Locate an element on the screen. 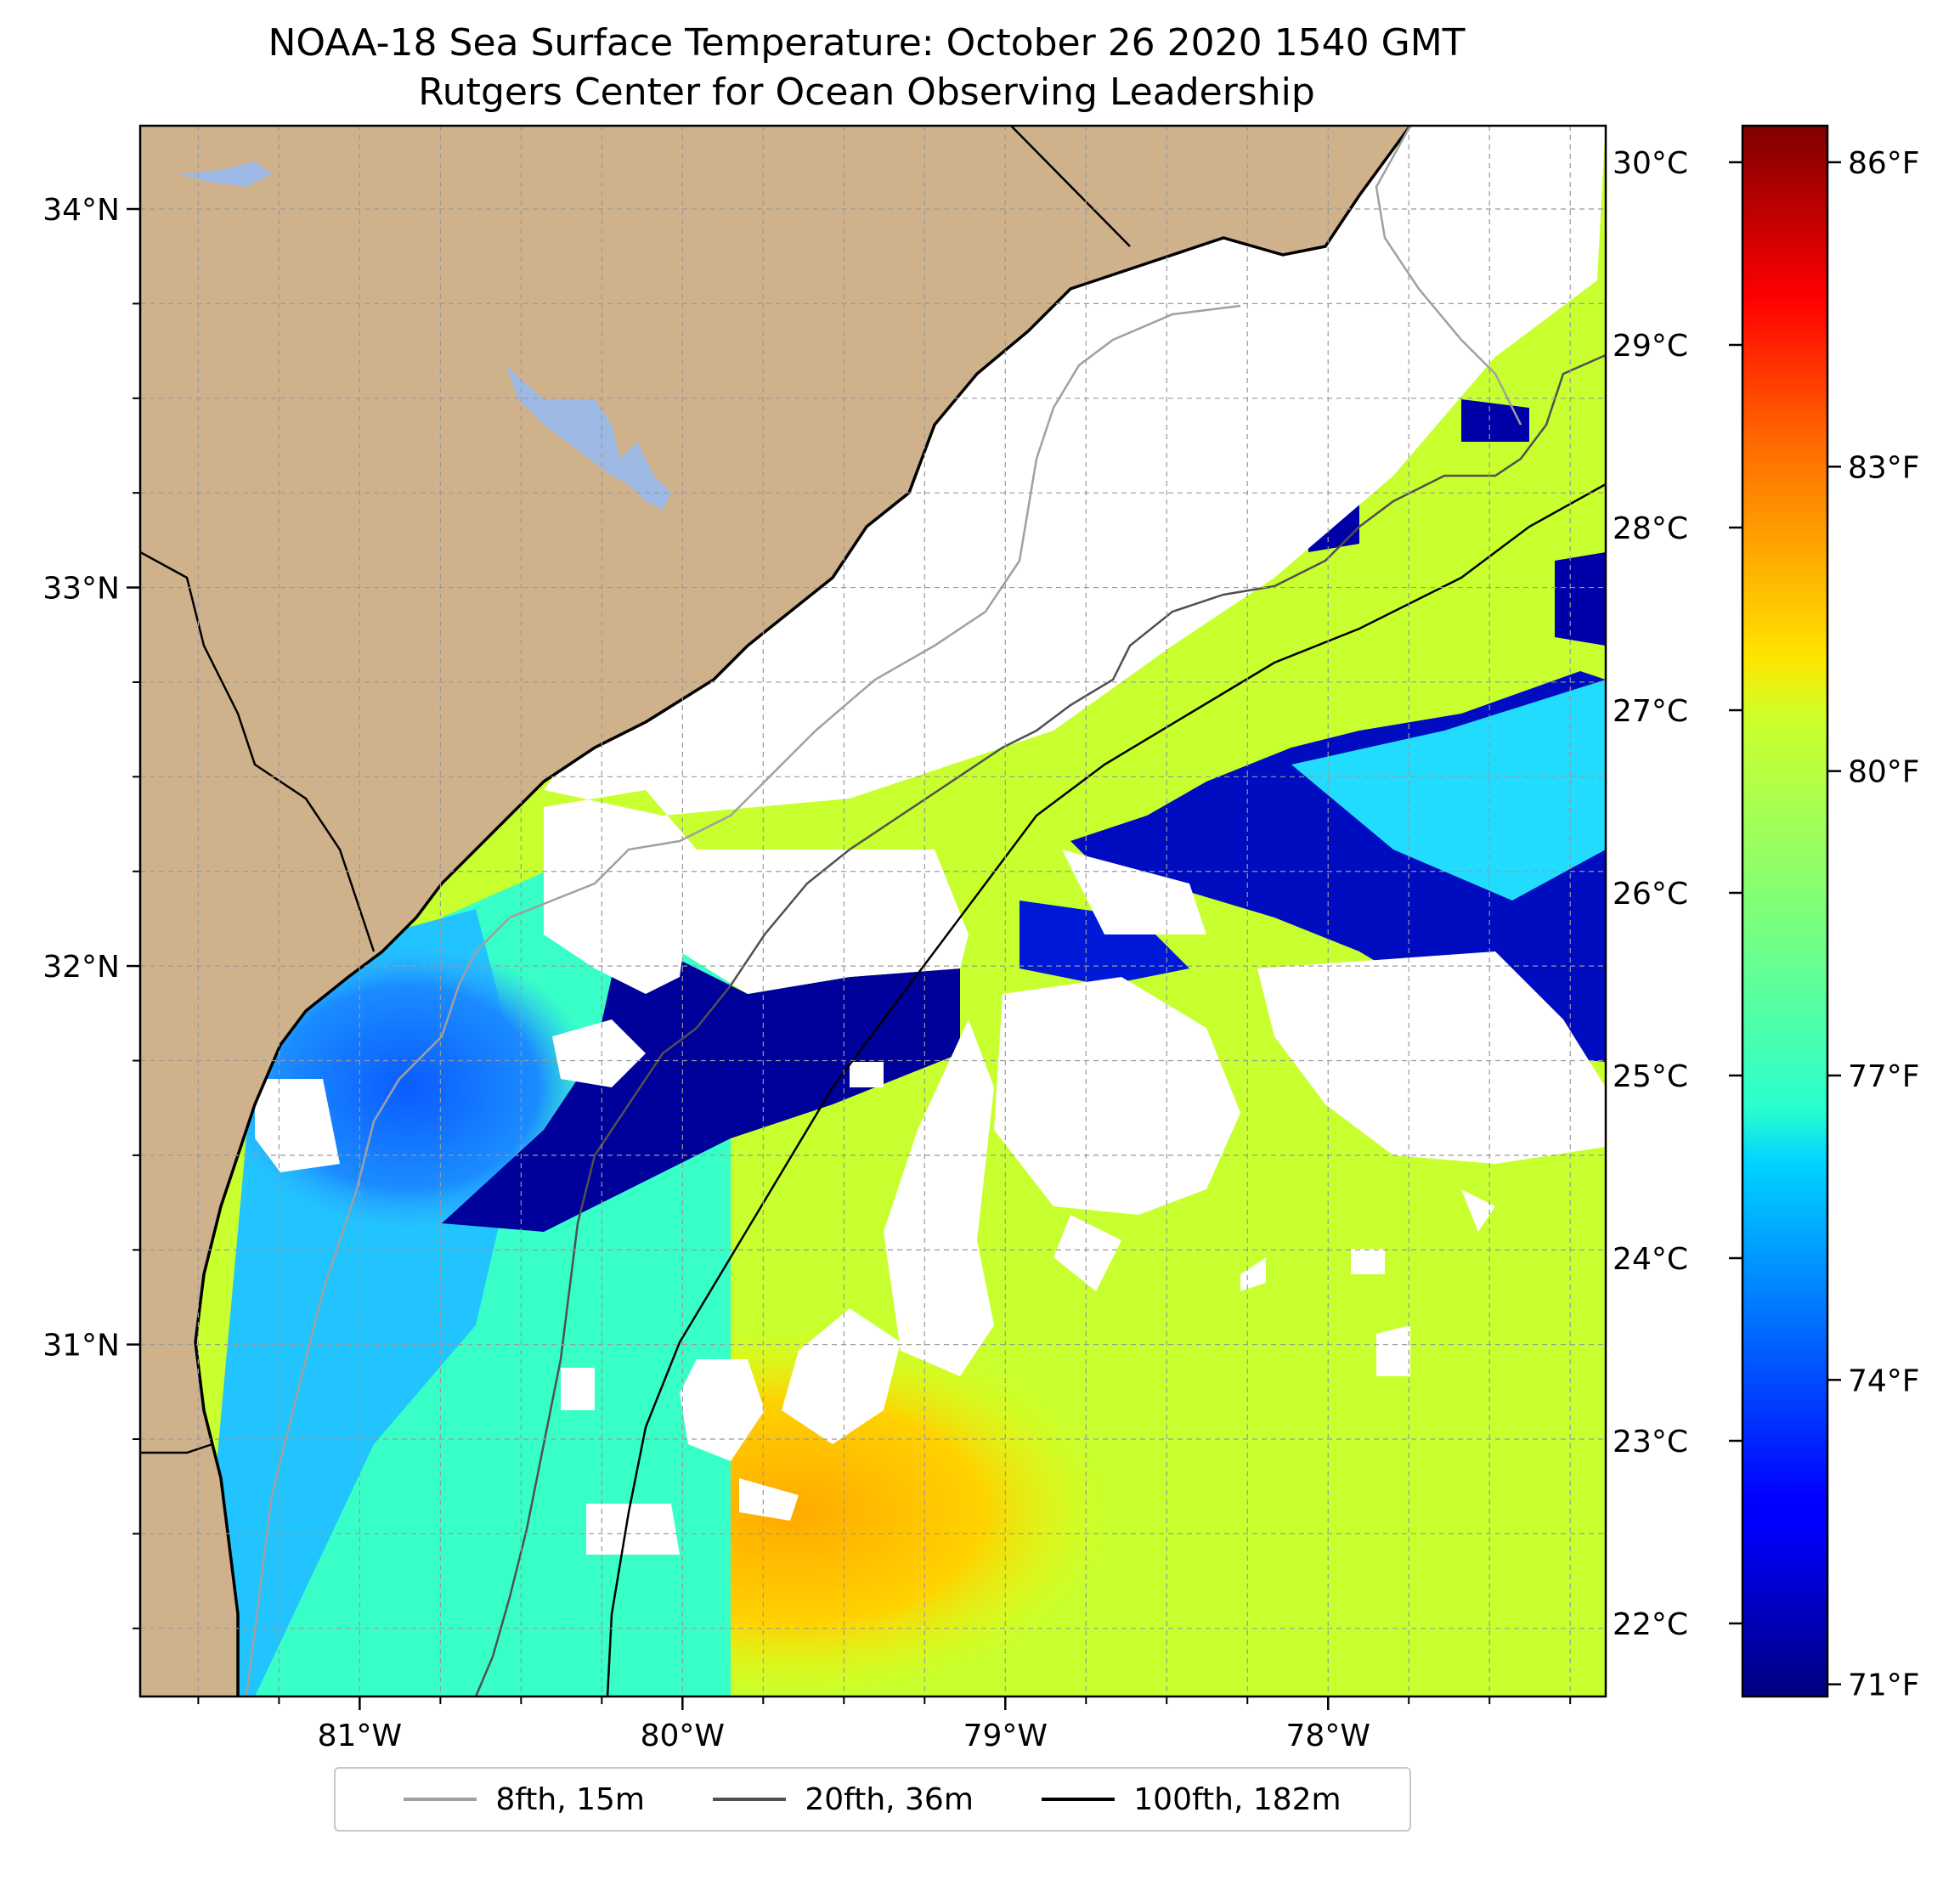  legend-swatch-100fth is located at coordinates (1079, 1799).